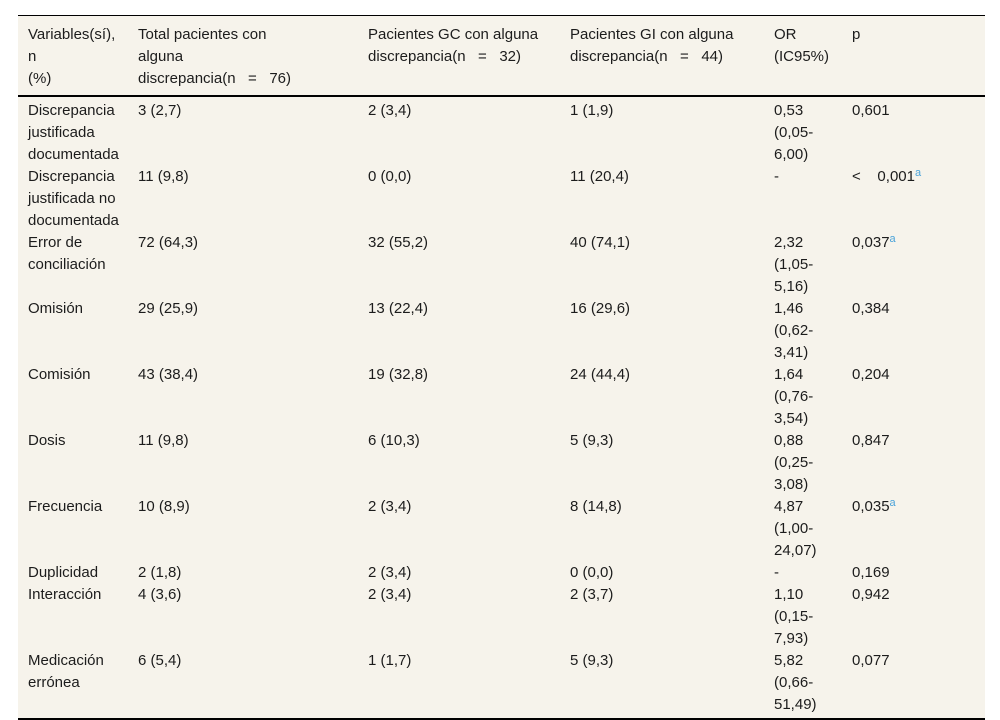  What do you see at coordinates (918, 684) in the screenshot?
I see `cell-p: 0,077` at bounding box center [918, 684].